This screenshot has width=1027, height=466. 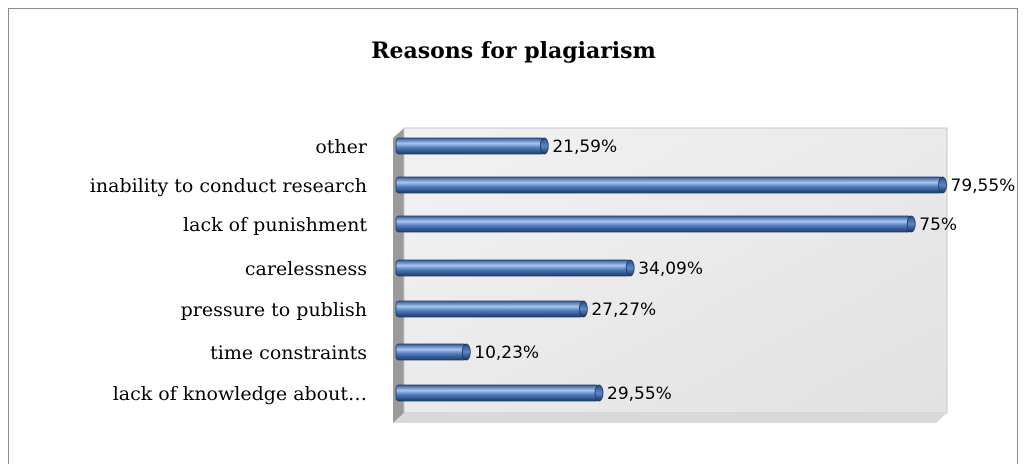 What do you see at coordinates (670, 418) in the screenshot?
I see `plot-floor` at bounding box center [670, 418].